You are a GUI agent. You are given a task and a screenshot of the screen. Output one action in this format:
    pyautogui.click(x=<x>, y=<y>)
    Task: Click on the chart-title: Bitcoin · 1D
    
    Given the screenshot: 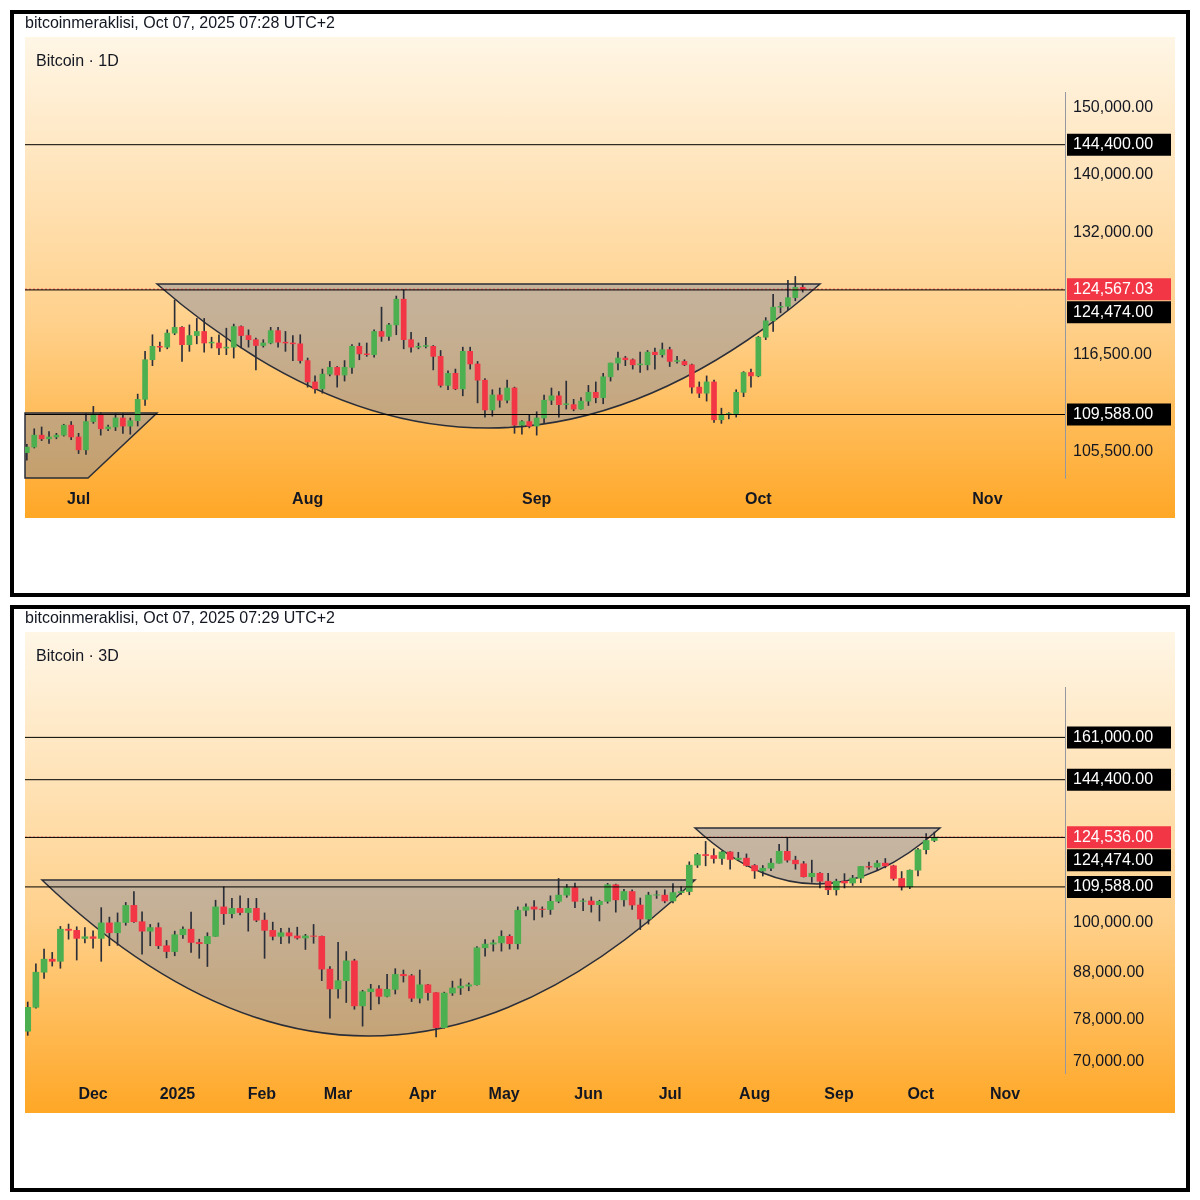 What is the action you would take?
    pyautogui.click(x=77, y=61)
    